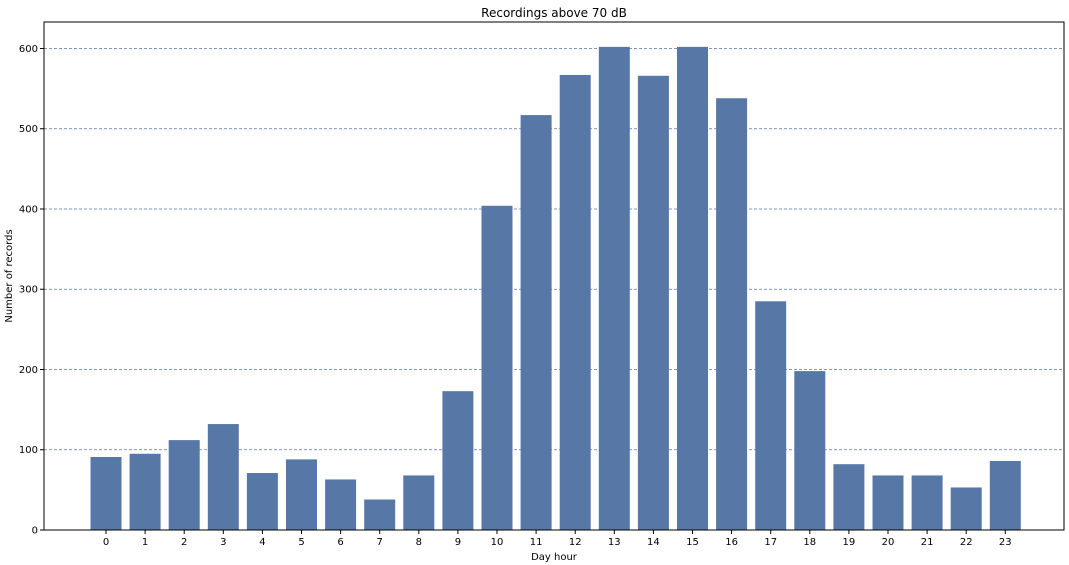 Image resolution: width=1069 pixels, height=565 pixels. What do you see at coordinates (301, 542) in the screenshot?
I see `x-tick-label: 5` at bounding box center [301, 542].